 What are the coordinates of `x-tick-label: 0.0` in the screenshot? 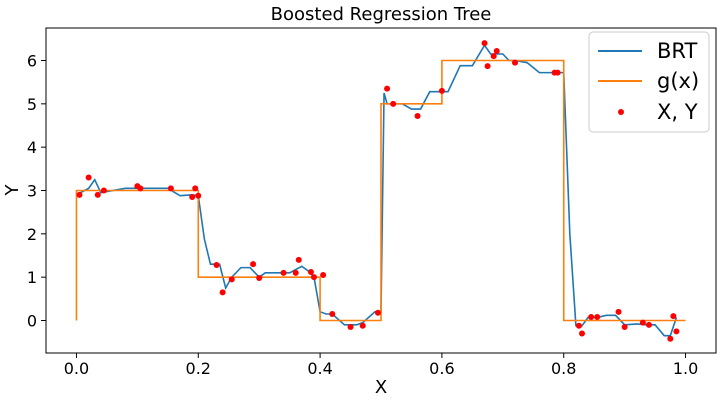 It's located at (76, 368).